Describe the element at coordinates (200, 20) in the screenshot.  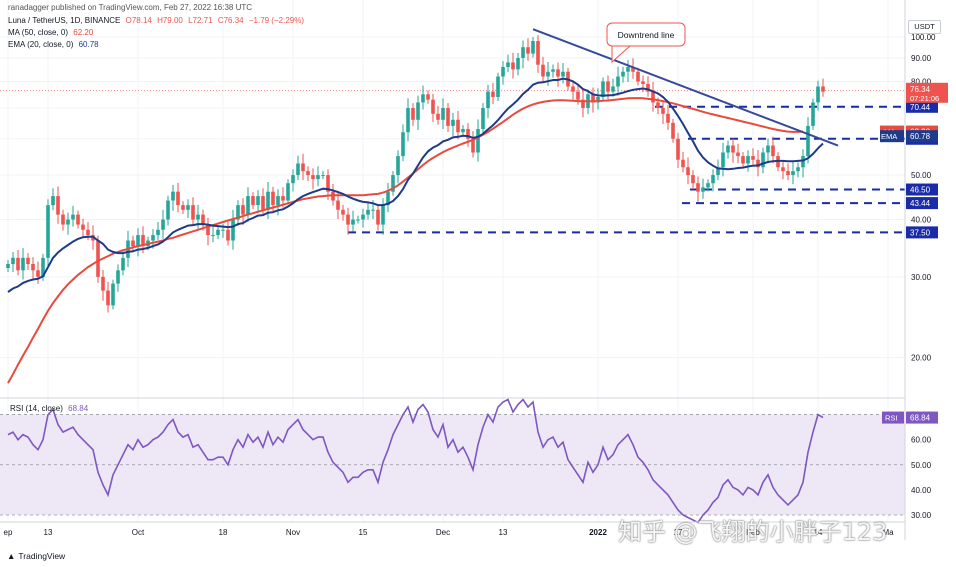
I see `ohlc-low: L72.71` at that location.